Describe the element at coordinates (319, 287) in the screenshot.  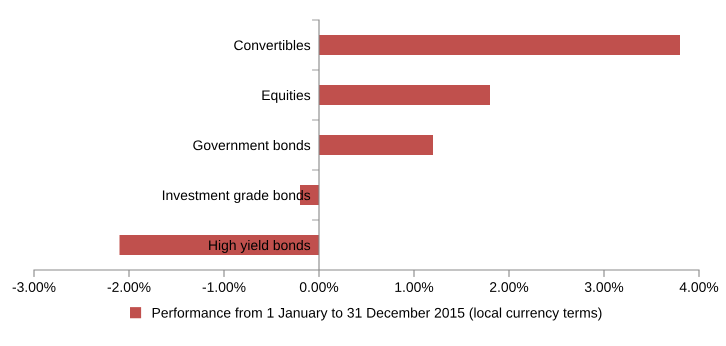
I see `x-tick-label: 0.00%` at that location.